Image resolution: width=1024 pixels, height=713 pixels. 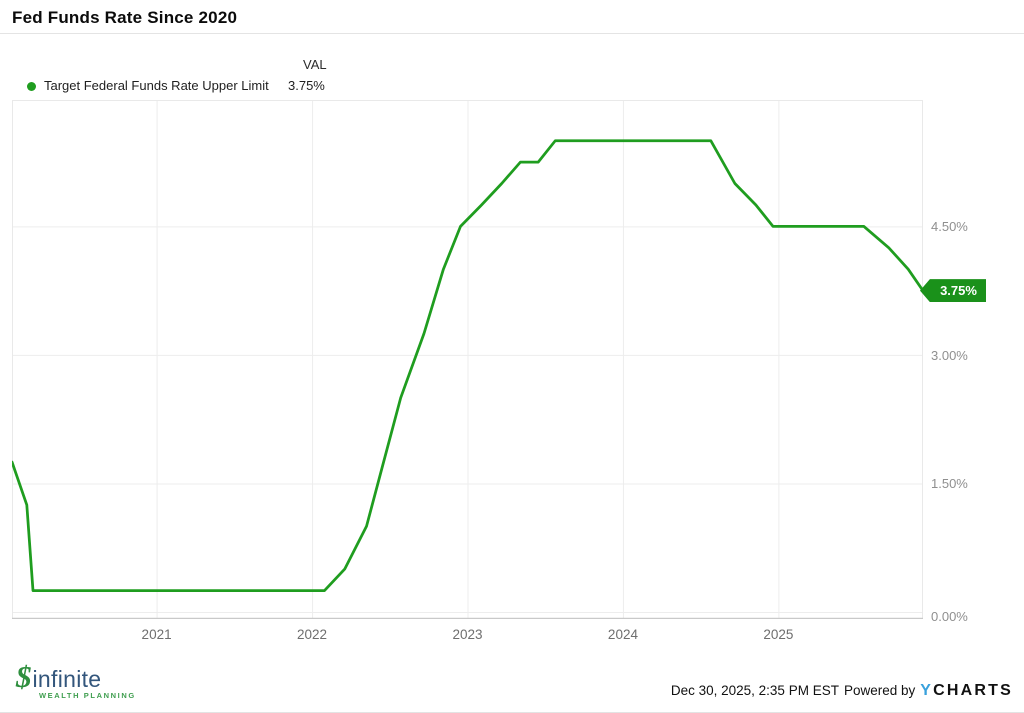 What do you see at coordinates (512, 33) in the screenshot?
I see `title-divider` at bounding box center [512, 33].